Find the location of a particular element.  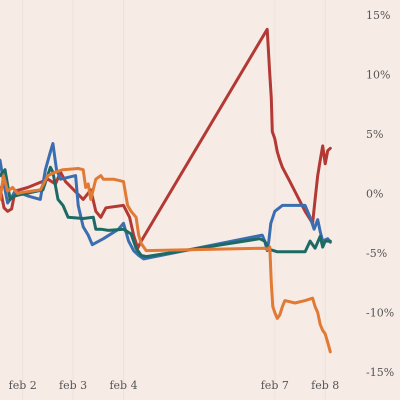

y-tick-label: 0% is located at coordinates (374, 194).